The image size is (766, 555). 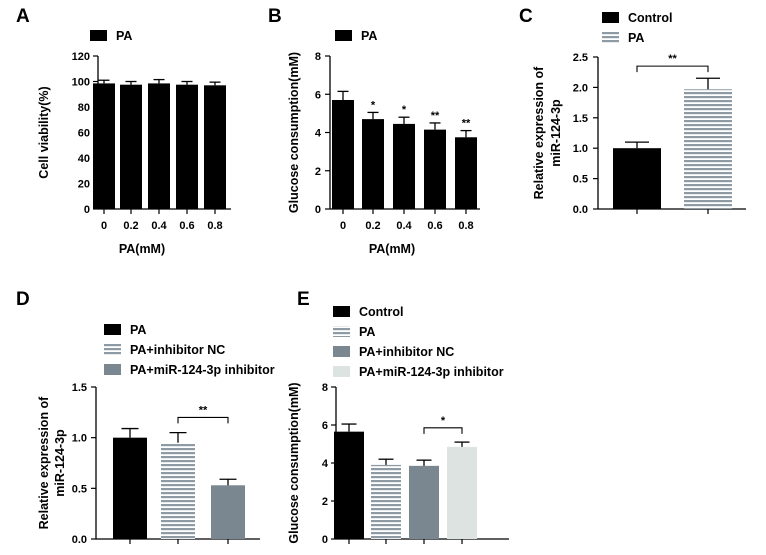 I want to click on y-tick-label: 20, so click(x=84, y=185).